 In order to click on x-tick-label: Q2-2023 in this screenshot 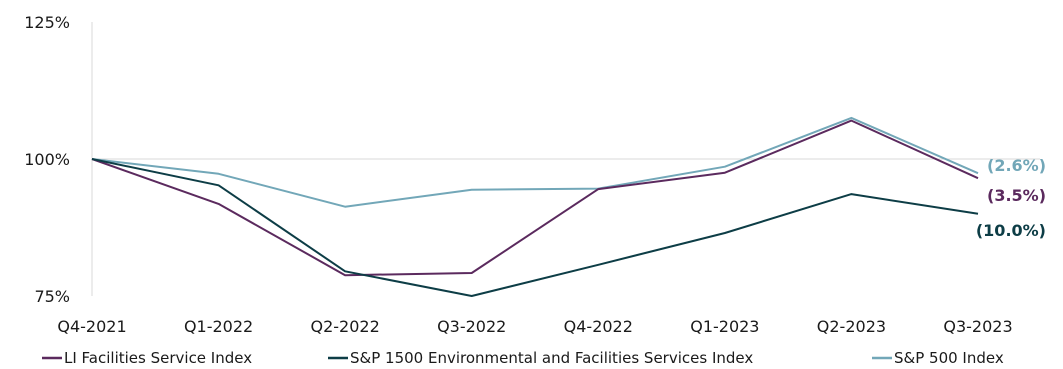, I will do `click(851, 326)`.